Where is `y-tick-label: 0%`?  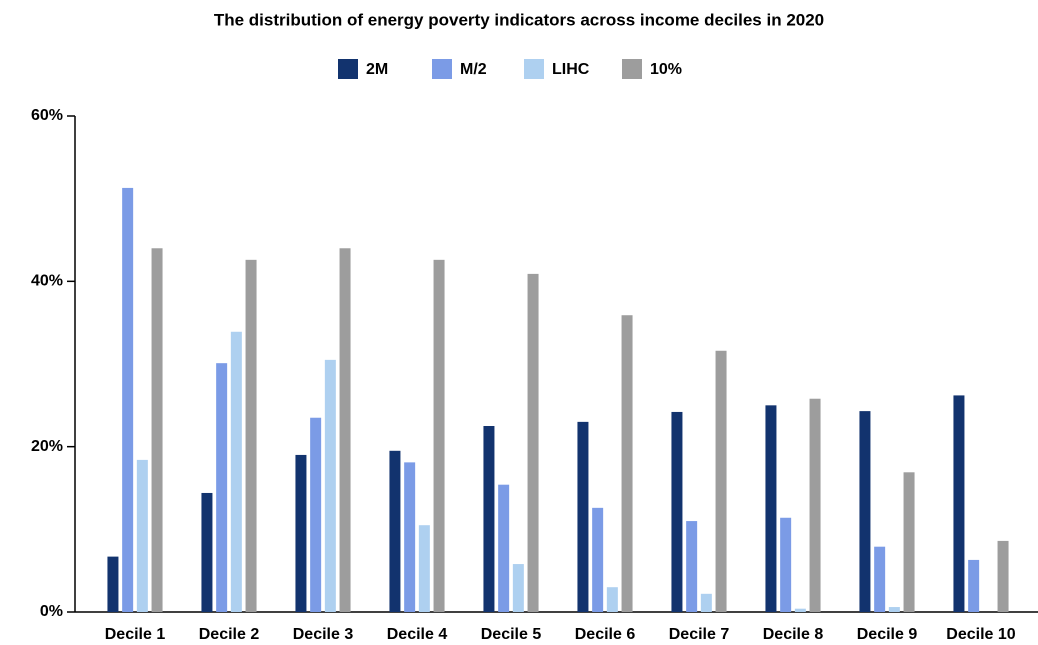 y-tick-label: 0% is located at coordinates (51, 611).